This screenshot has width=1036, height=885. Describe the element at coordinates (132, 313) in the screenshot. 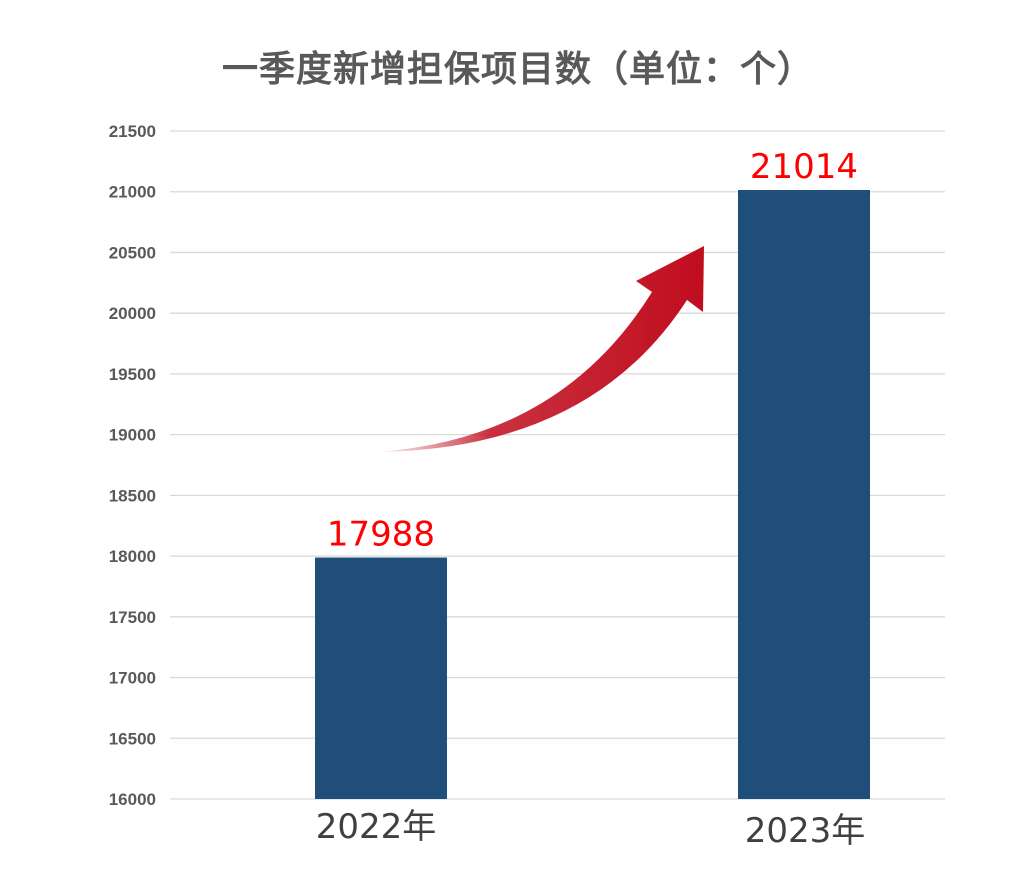

I see `y-tick-label: 20000` at that location.